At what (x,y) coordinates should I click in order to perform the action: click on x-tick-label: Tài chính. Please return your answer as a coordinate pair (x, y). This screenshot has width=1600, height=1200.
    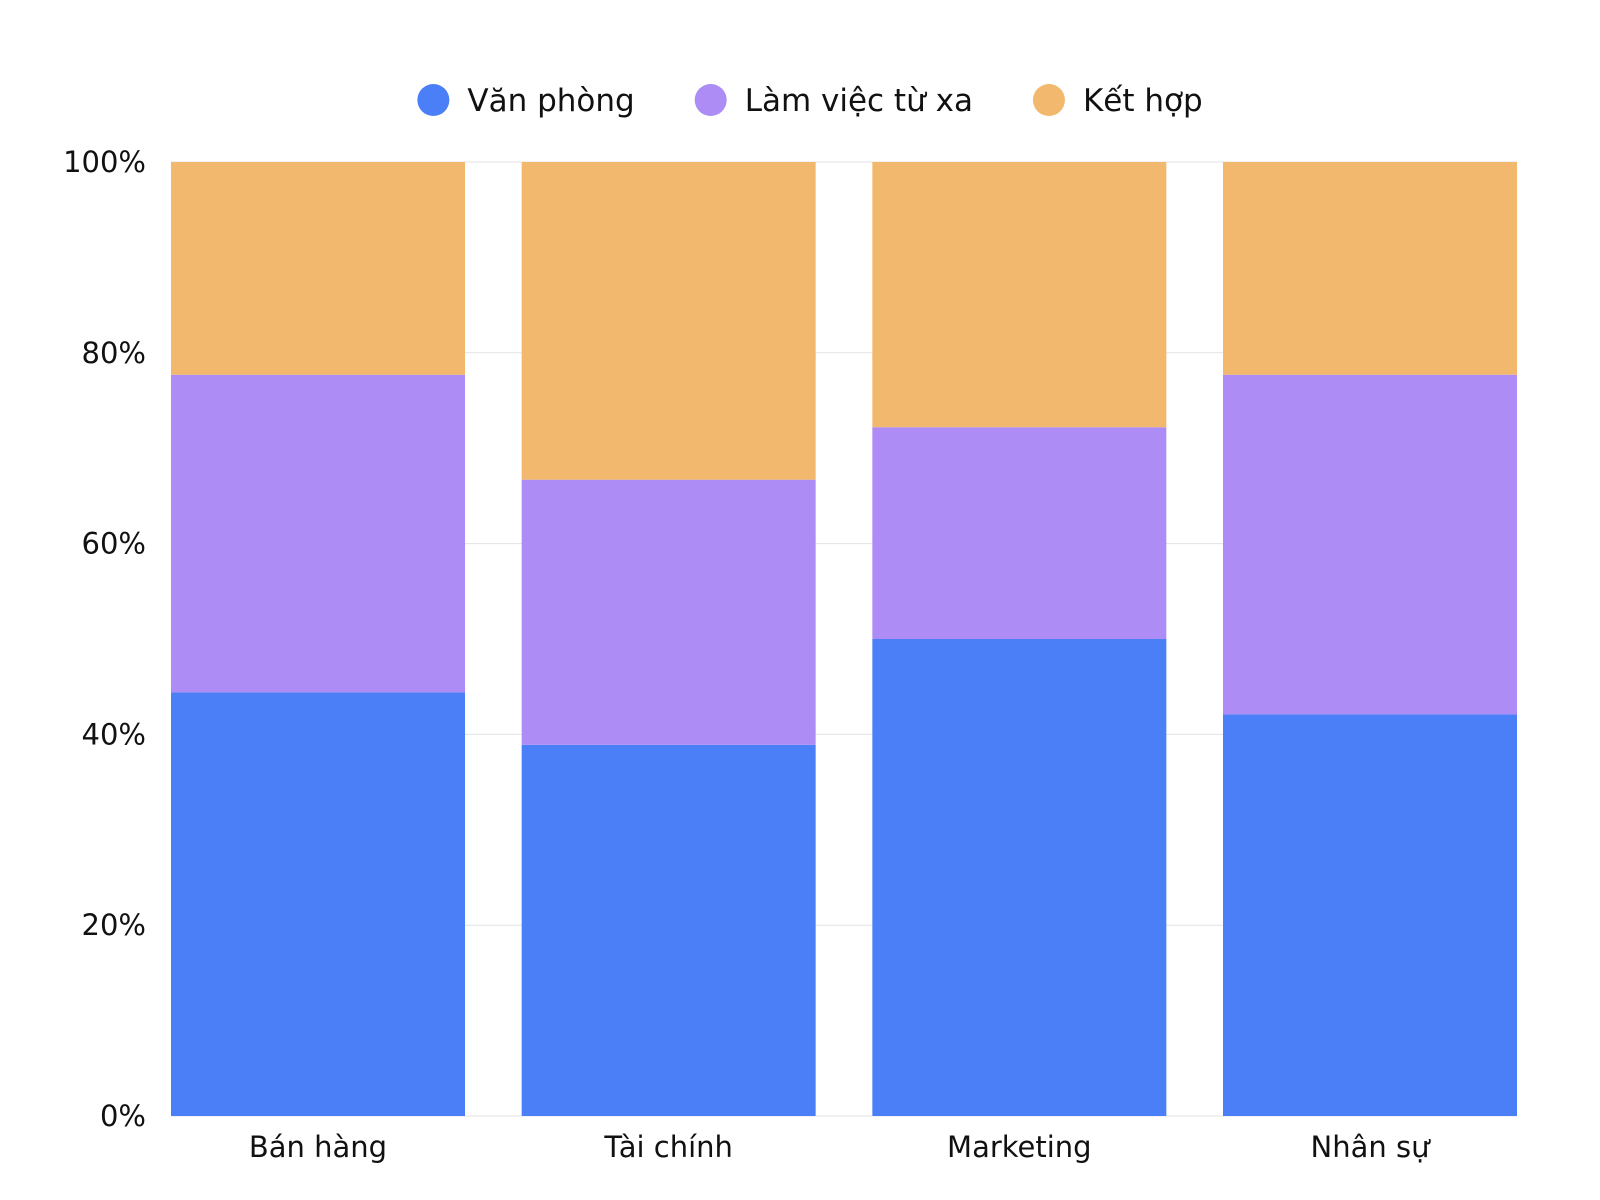
    Looking at the image, I should click on (668, 1147).